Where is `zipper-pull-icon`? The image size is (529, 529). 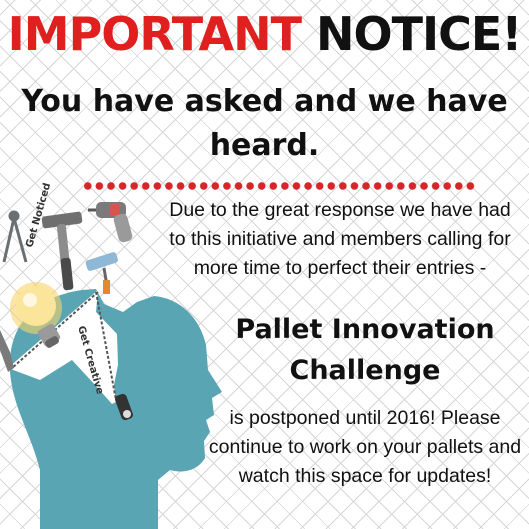
zipper-pull-icon is located at coordinates (124, 407).